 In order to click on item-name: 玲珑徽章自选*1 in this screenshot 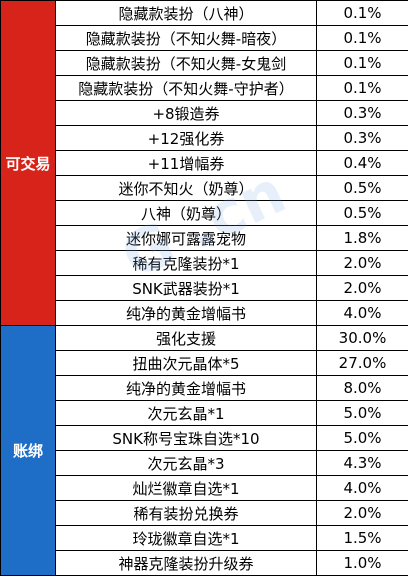, I will do `click(186, 538)`.